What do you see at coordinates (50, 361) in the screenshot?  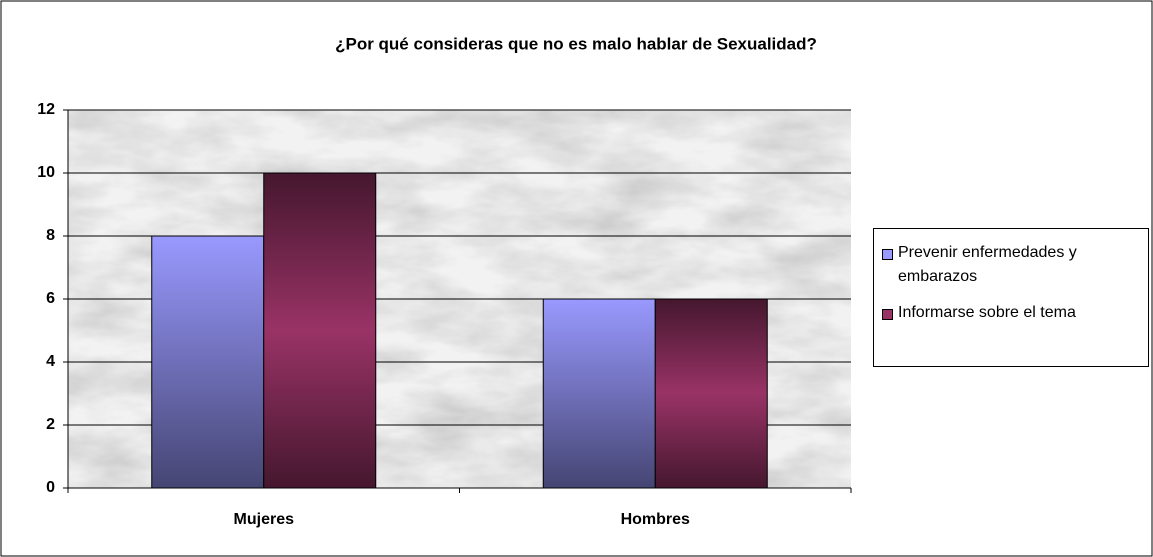 I see `y-tick-label: 4` at bounding box center [50, 361].